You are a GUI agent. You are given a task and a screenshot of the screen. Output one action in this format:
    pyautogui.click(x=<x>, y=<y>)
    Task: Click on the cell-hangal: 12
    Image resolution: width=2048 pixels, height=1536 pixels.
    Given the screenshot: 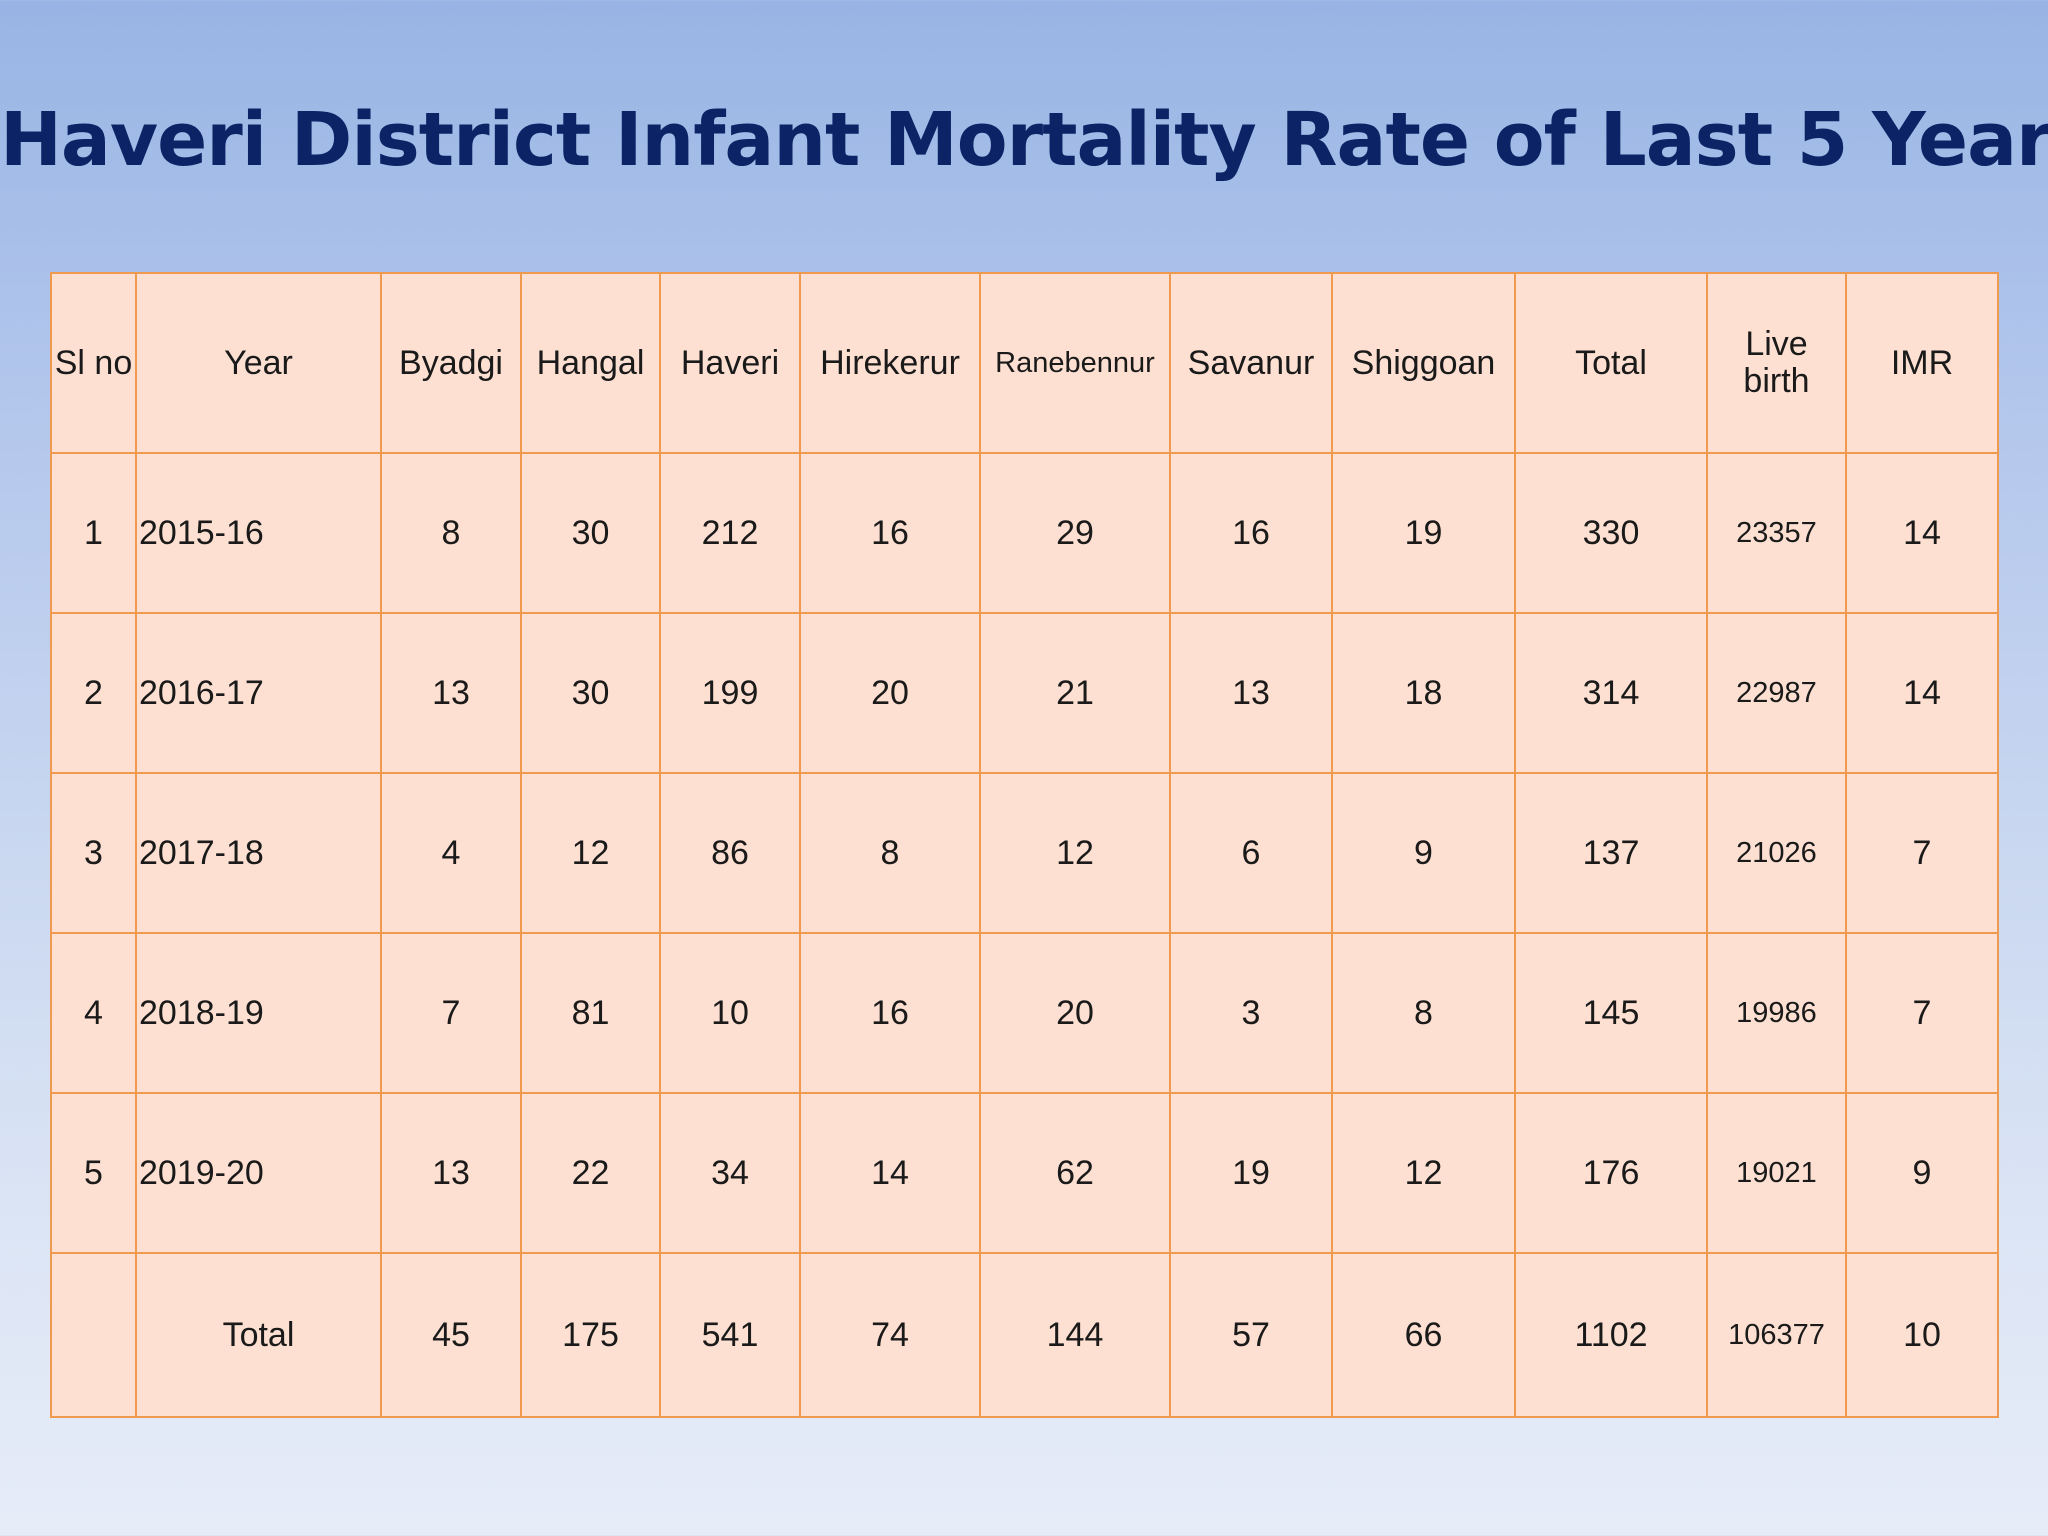 What is the action you would take?
    pyautogui.click(x=590, y=853)
    